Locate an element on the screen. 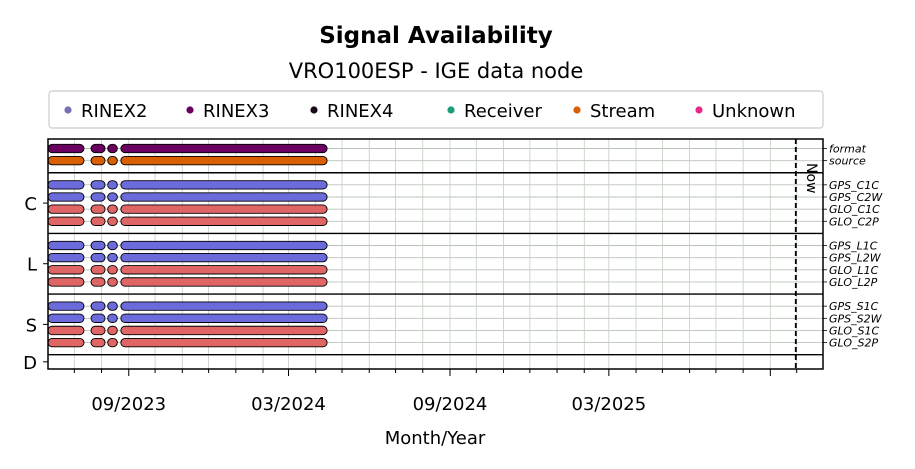 This screenshot has width=915, height=469. row-label: GLO_S2P is located at coordinates (853, 343).